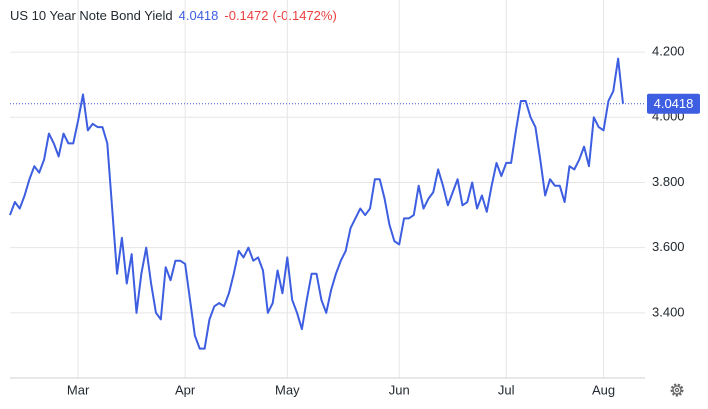  What do you see at coordinates (506, 389) in the screenshot?
I see `x-tick-label: Jul` at bounding box center [506, 389].